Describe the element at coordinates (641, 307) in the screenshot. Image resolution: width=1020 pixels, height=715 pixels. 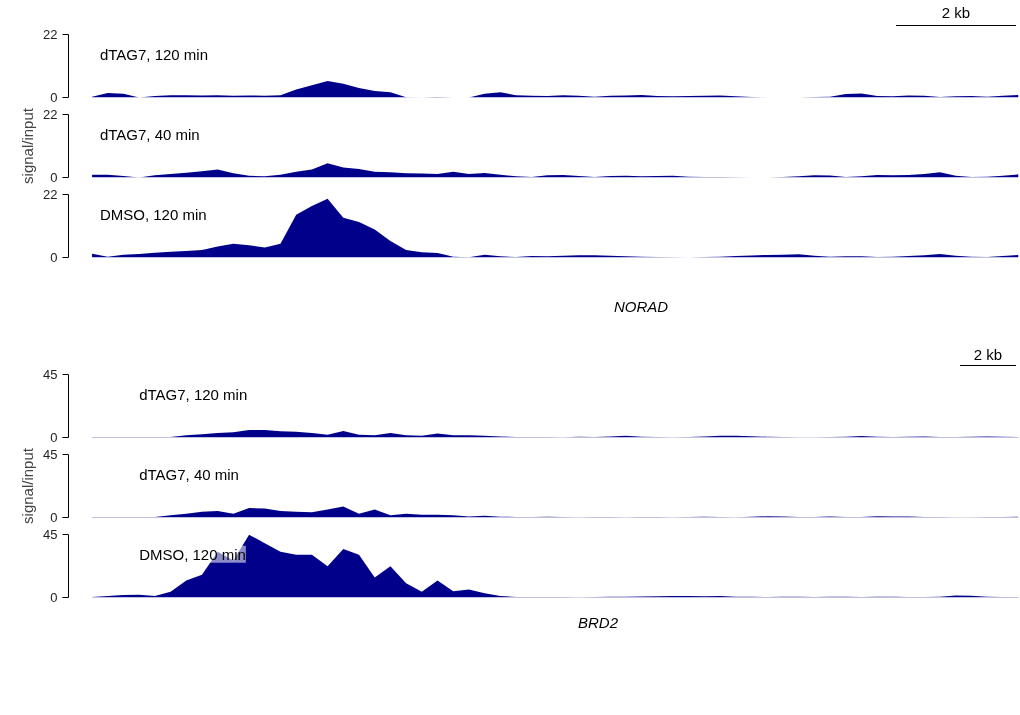
I see `text: NORAD` at that location.